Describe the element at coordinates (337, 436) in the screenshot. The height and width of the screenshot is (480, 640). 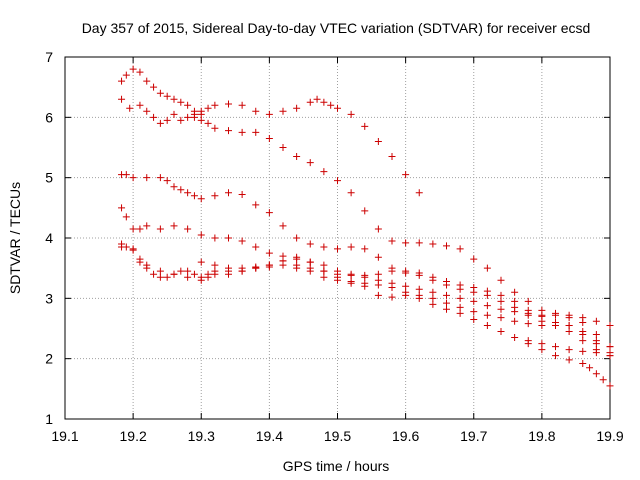
I see `x-tick-label: 19.5` at that location.